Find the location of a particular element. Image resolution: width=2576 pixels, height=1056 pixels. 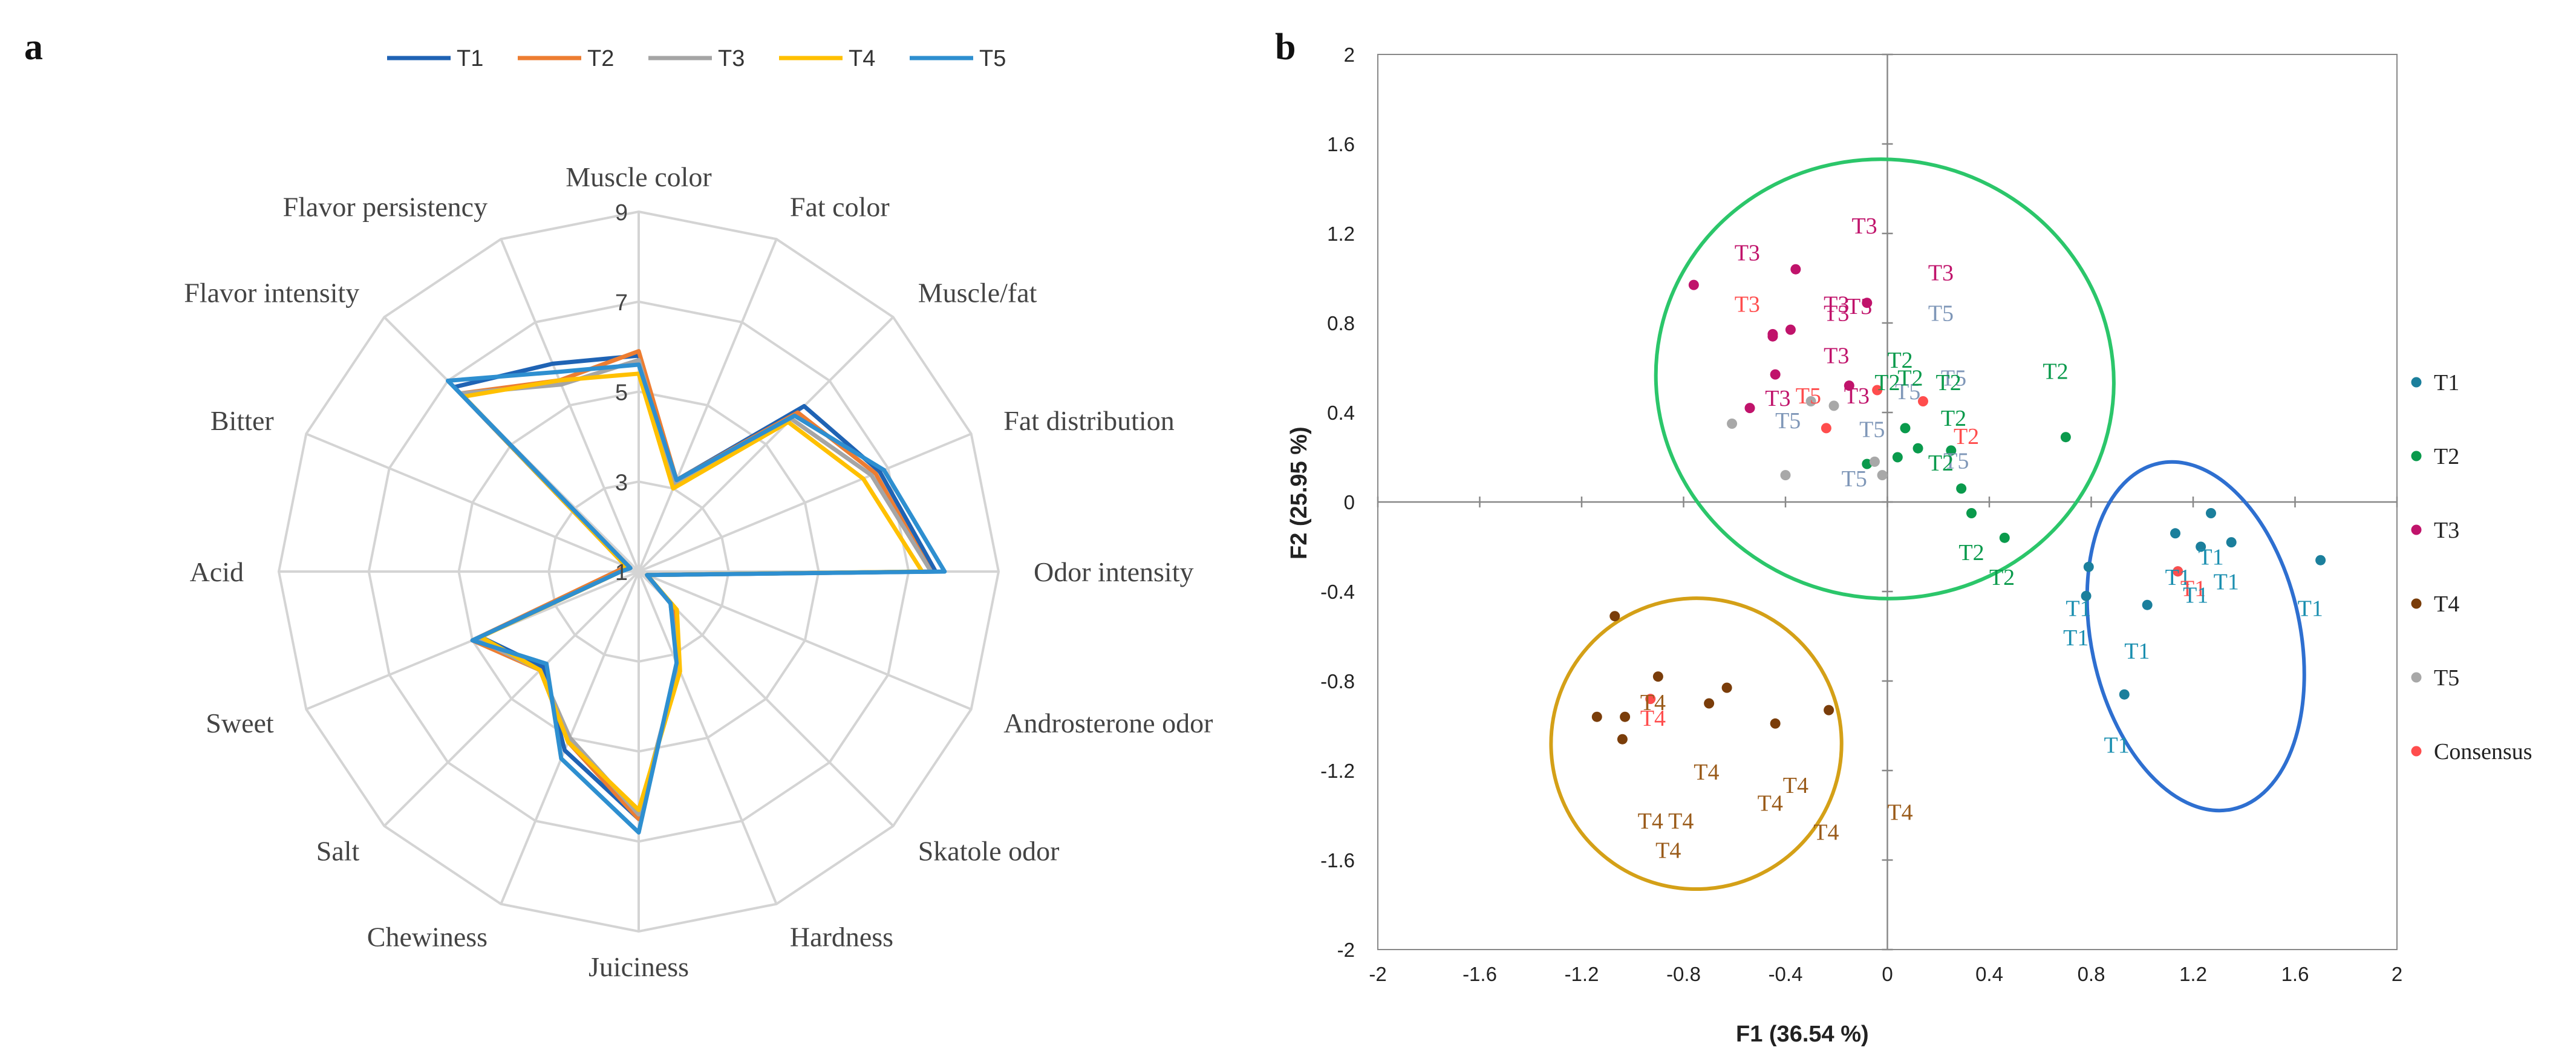

pca-y-tick-label: -0.4 is located at coordinates (1337, 592).